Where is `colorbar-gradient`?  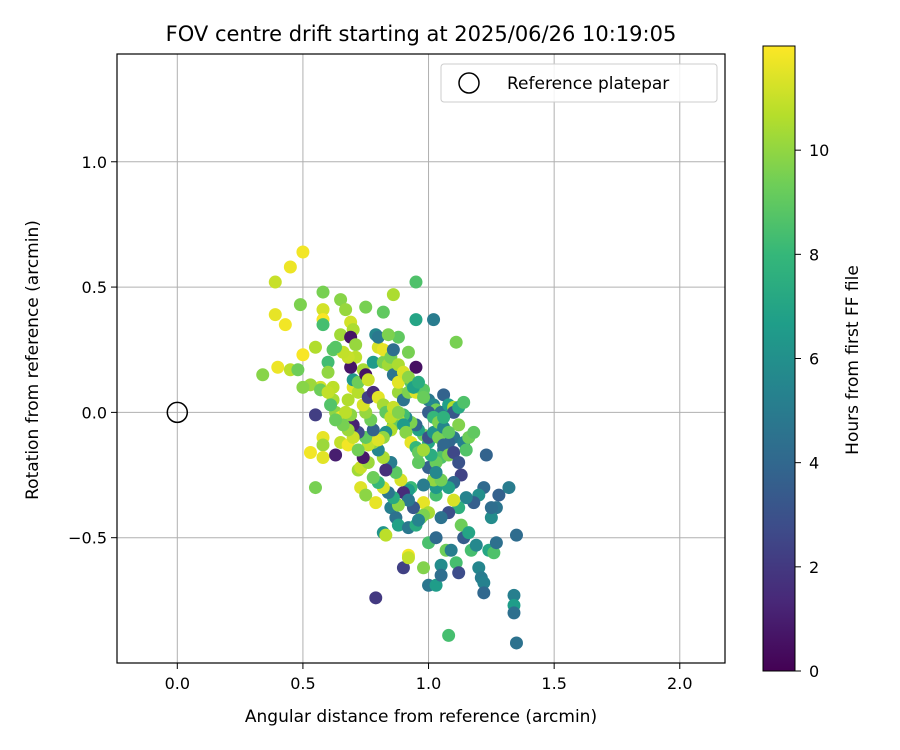 colorbar-gradient is located at coordinates (779, 358).